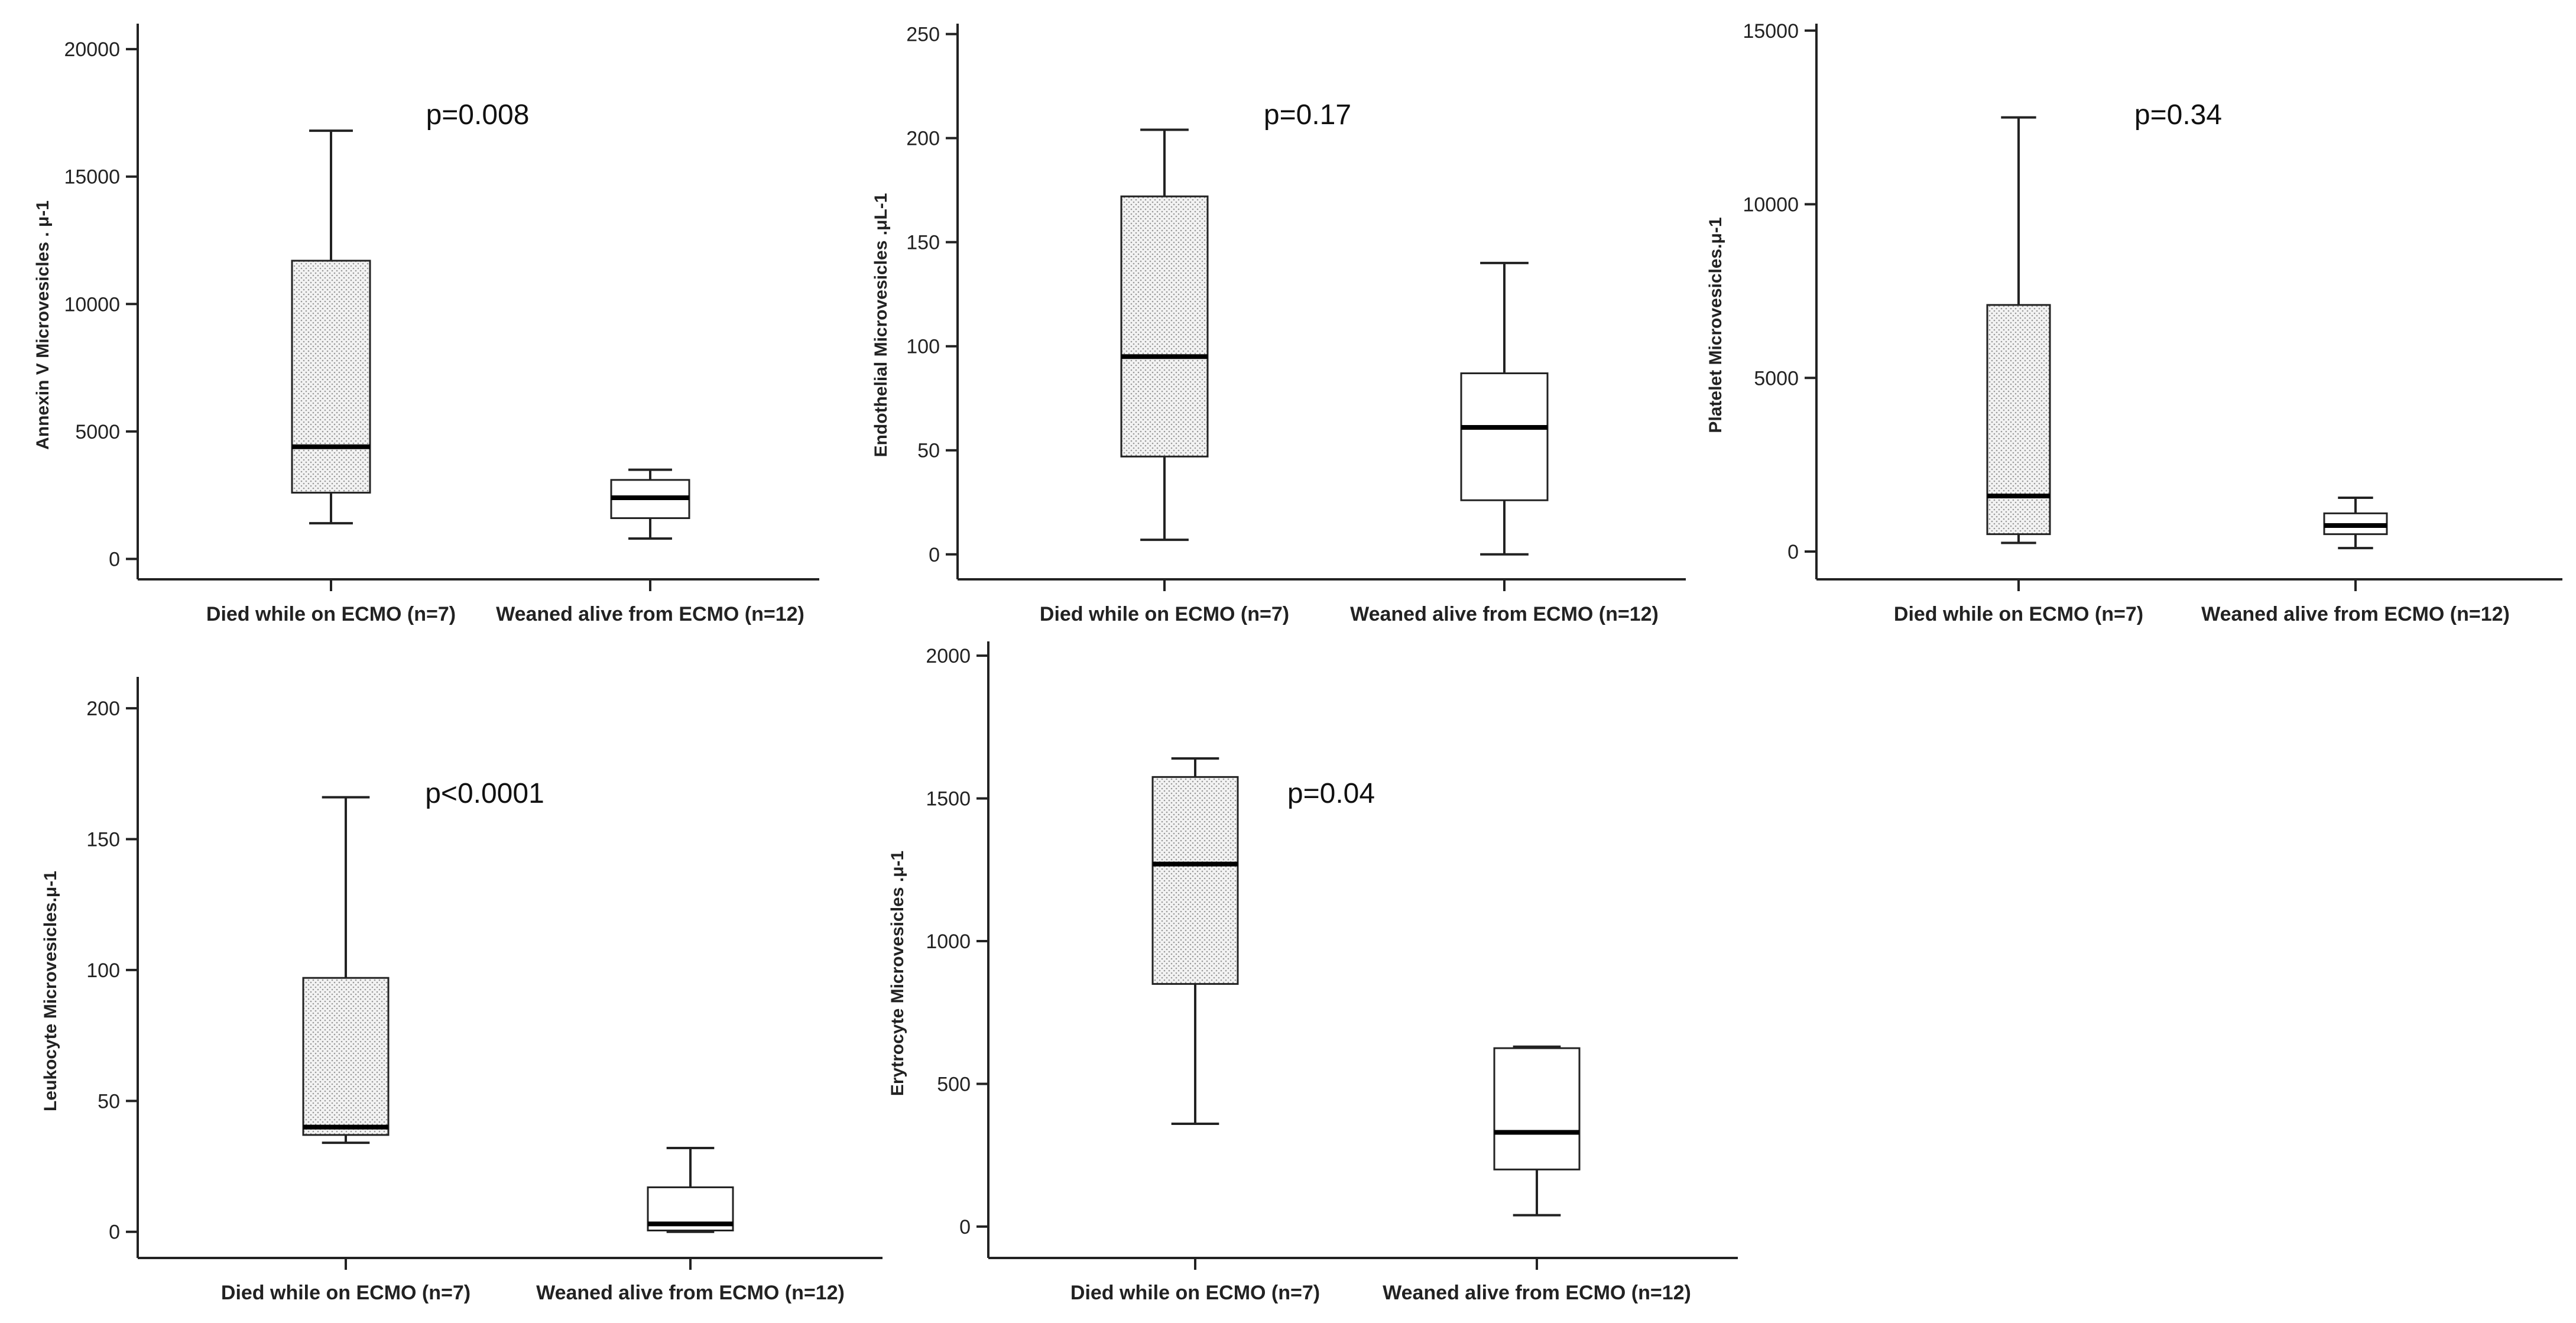 This screenshot has width=2576, height=1323. What do you see at coordinates (954, 1084) in the screenshot?
I see `y-tick-label: 500` at bounding box center [954, 1084].